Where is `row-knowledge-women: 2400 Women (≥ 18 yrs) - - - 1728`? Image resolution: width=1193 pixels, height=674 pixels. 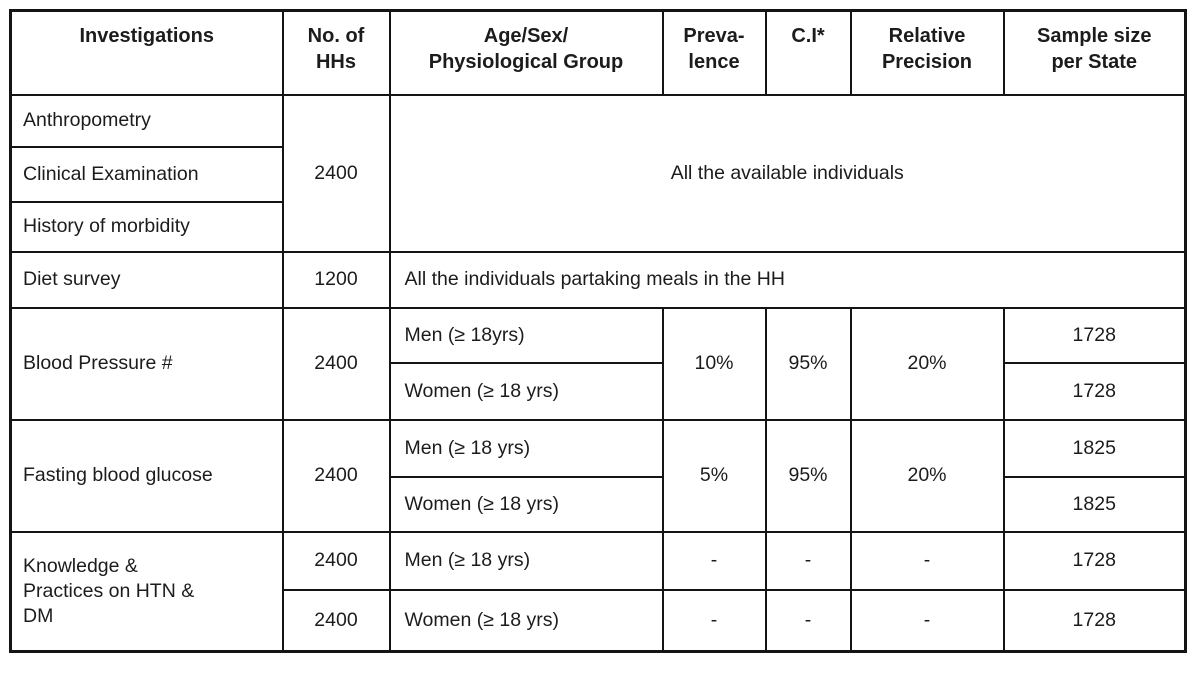
row-knowledge-women: 2400 Women (≥ 18 yrs) - - - 1728 is located at coordinates (599, 620).